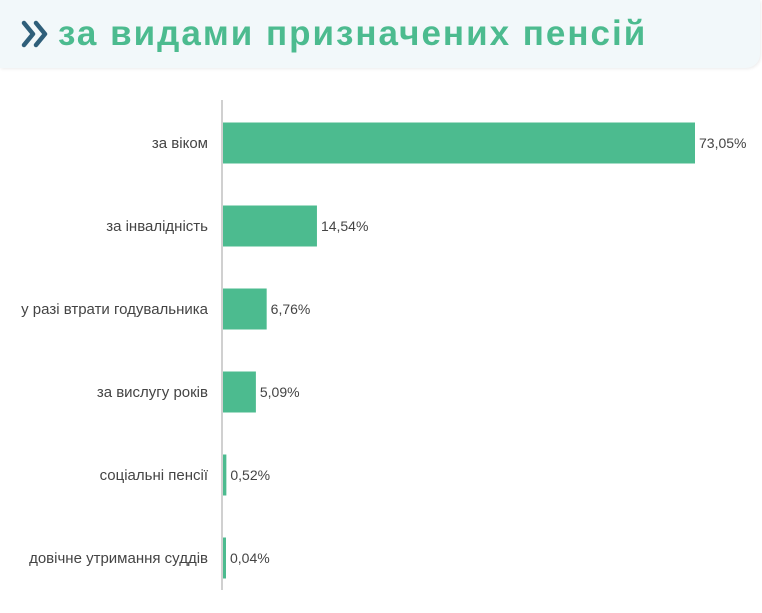  Describe the element at coordinates (152, 392) in the screenshot. I see `category-label: за вислугу років` at that location.